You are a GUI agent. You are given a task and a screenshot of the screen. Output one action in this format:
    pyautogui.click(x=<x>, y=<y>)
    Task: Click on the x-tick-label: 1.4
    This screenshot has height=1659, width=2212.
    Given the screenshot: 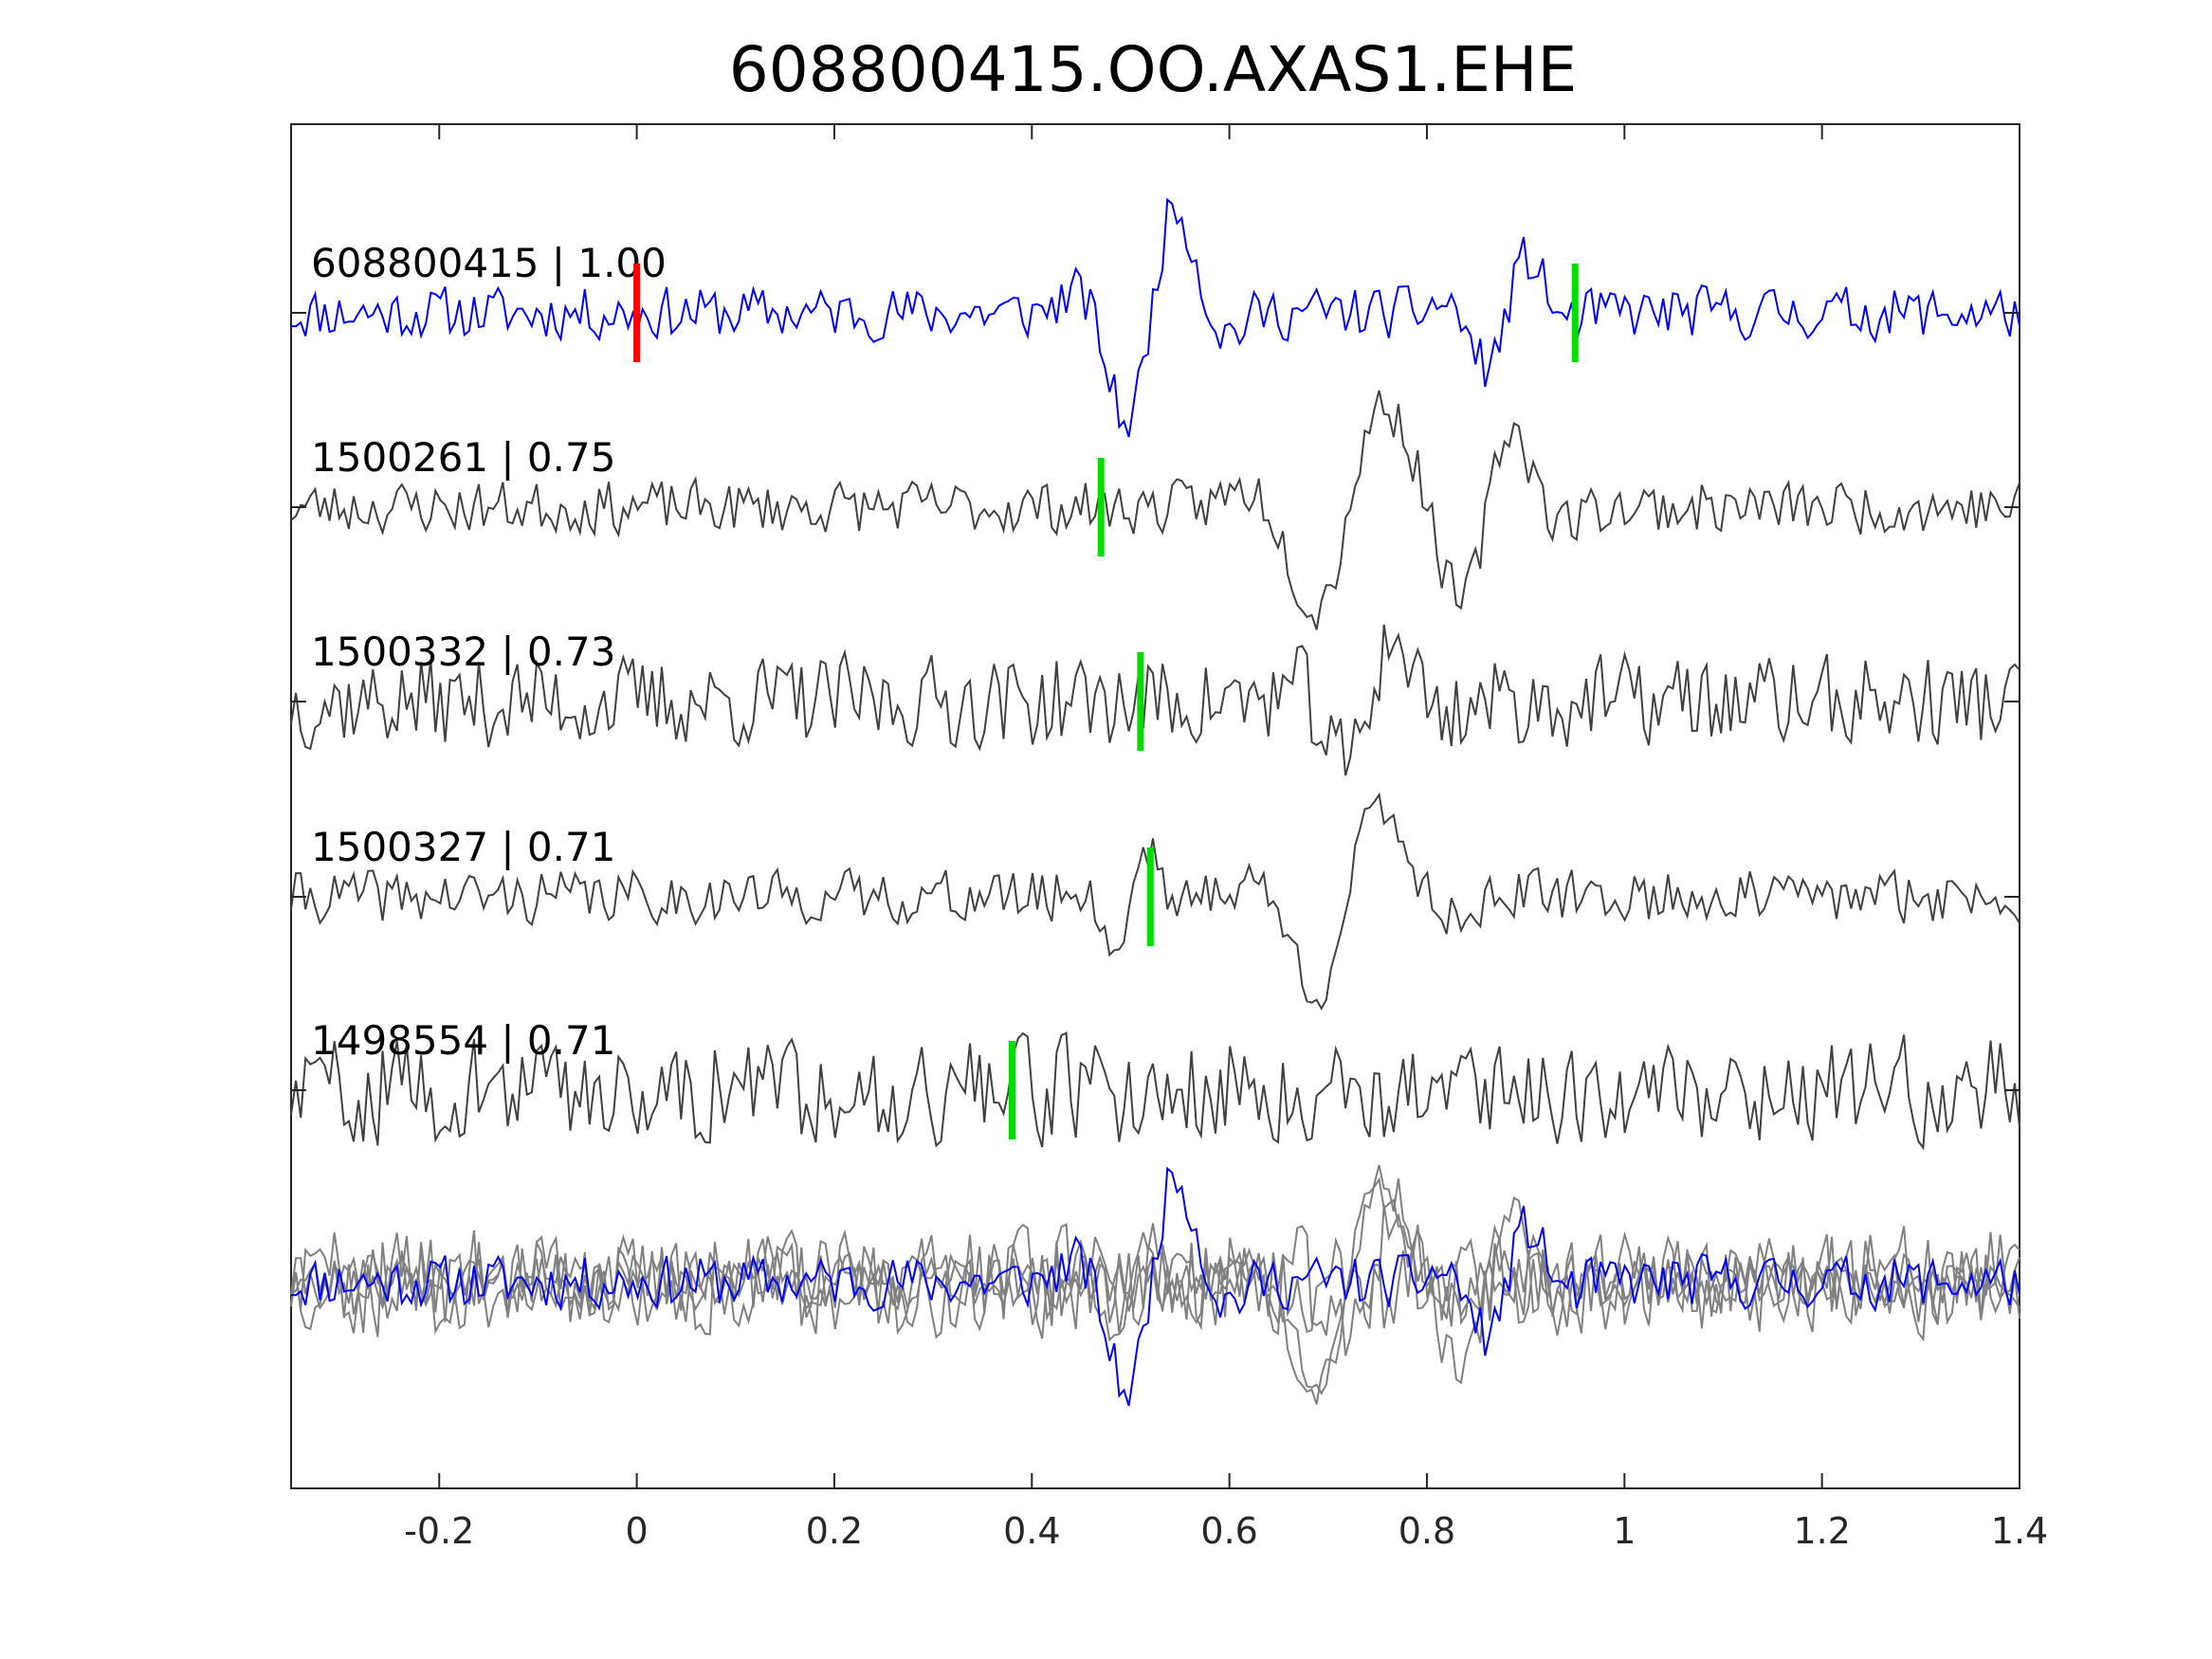 What is the action you would take?
    pyautogui.click(x=2019, y=1531)
    